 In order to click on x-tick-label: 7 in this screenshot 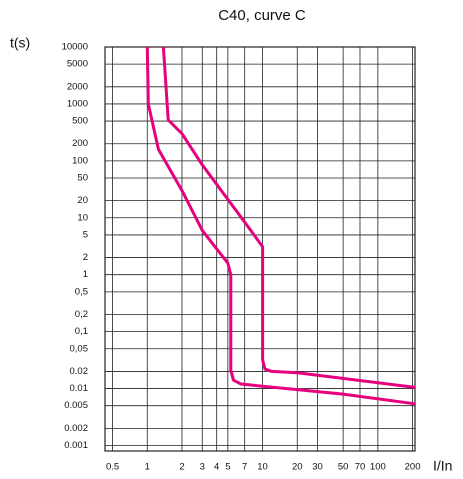, I will do `click(244, 467)`.